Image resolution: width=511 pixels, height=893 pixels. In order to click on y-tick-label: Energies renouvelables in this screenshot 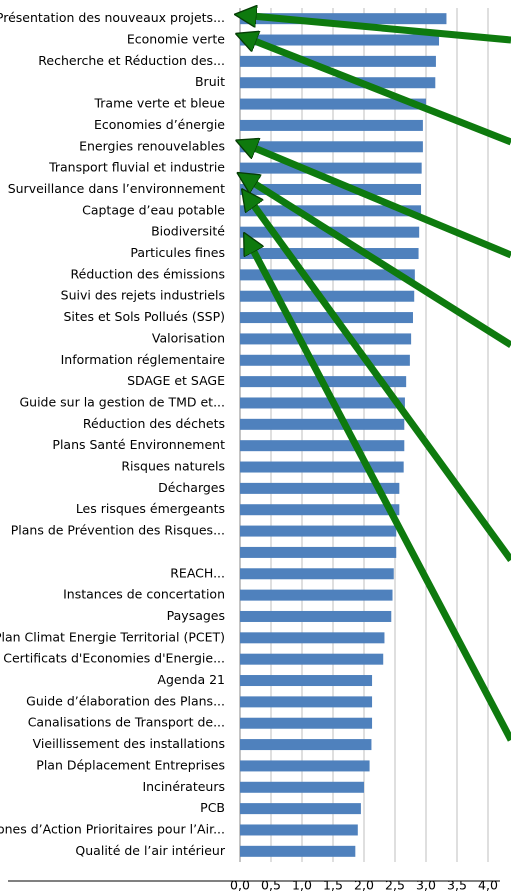, I will do `click(152, 145)`.